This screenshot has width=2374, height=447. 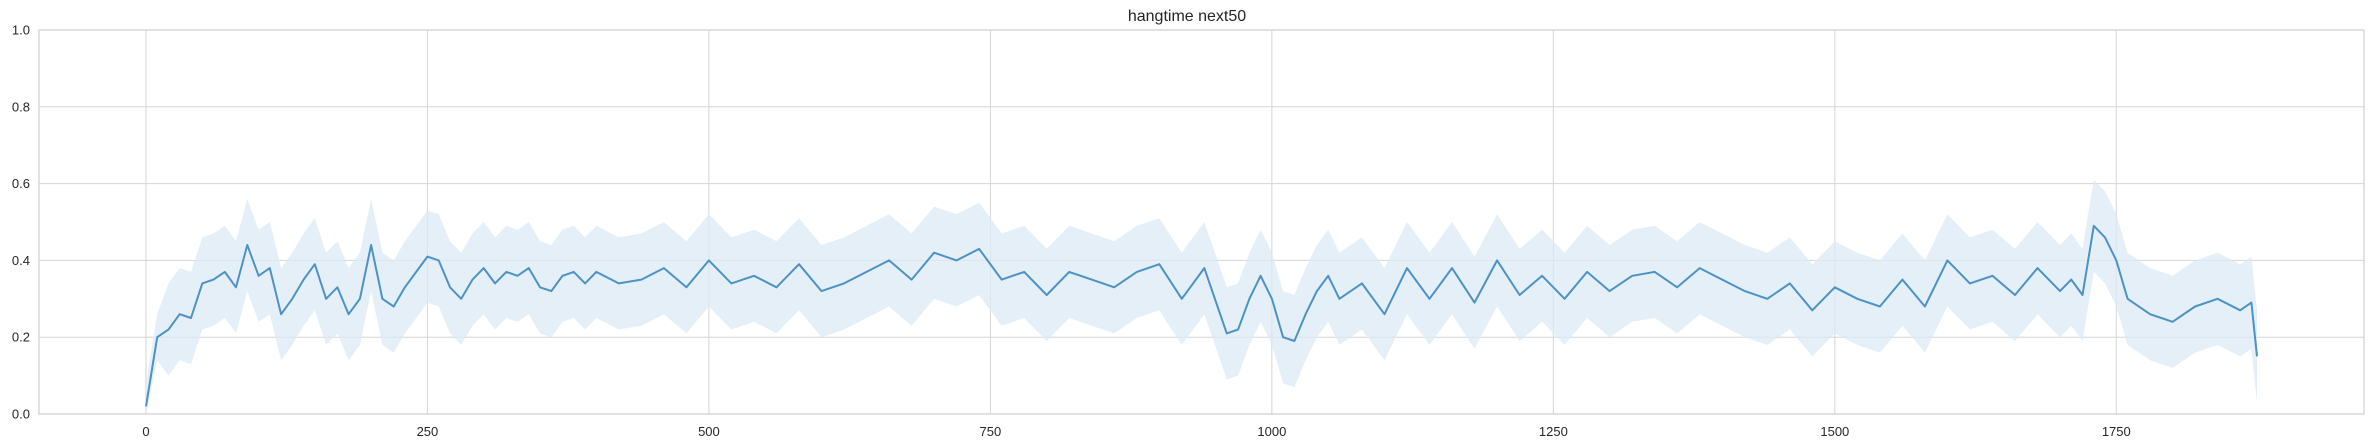 What do you see at coordinates (1187, 16) in the screenshot?
I see `chart-title: hangtime next50` at bounding box center [1187, 16].